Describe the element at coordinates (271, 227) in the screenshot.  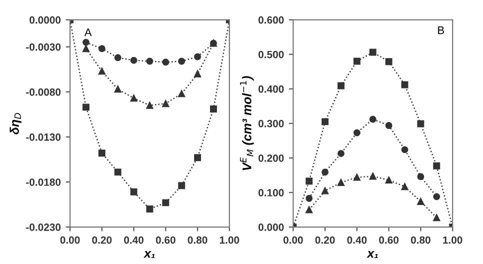
I see `y-tick-label: 0.000` at that location.